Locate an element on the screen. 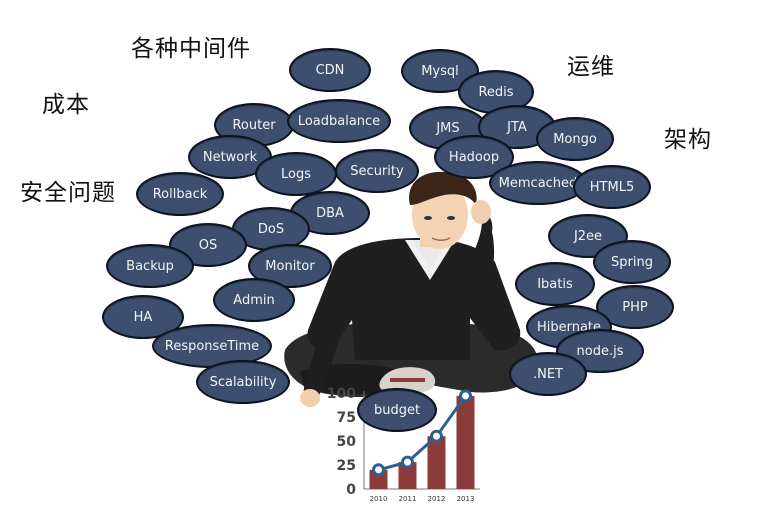 This screenshot has height=509, width=778. trend-point-2012 is located at coordinates (436, 436).